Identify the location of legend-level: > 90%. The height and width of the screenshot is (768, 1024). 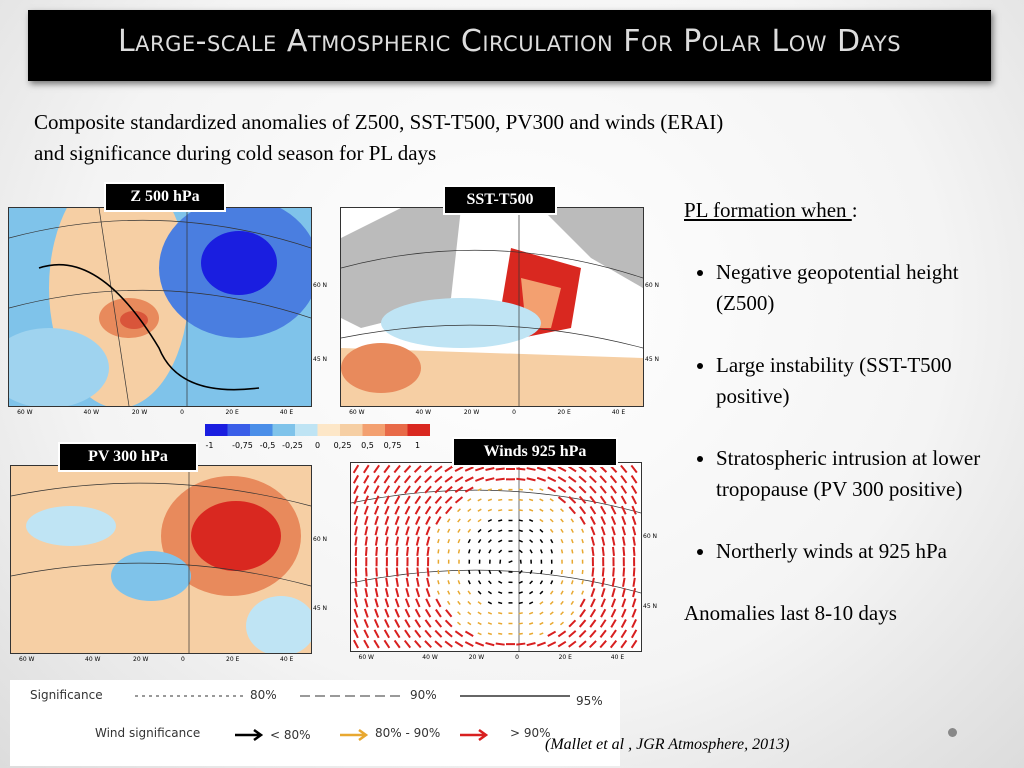
(530, 733).